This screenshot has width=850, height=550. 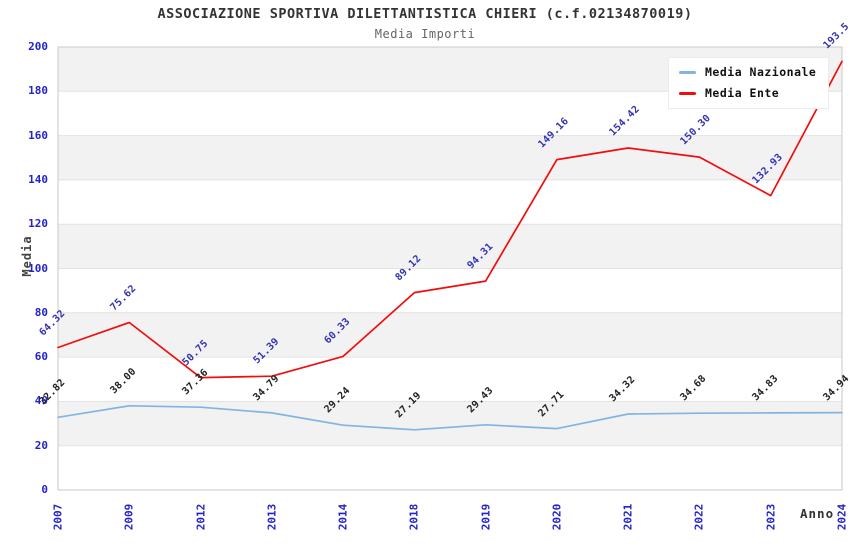 What do you see at coordinates (201, 517) in the screenshot?
I see `x-tick-label: 2012` at bounding box center [201, 517].